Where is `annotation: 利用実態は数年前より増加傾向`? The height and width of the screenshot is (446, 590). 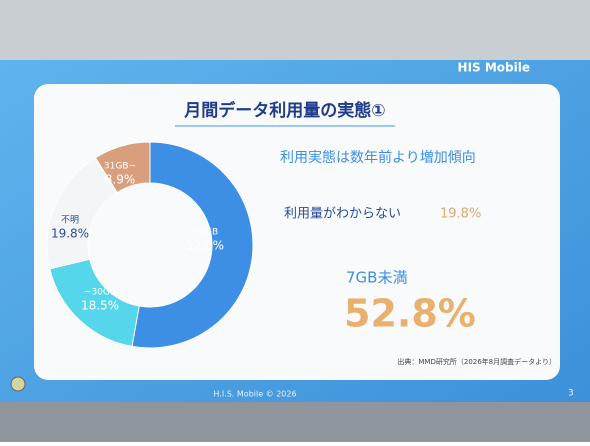 annotation: 利用実態は数年前より増加傾向 is located at coordinates (378, 157).